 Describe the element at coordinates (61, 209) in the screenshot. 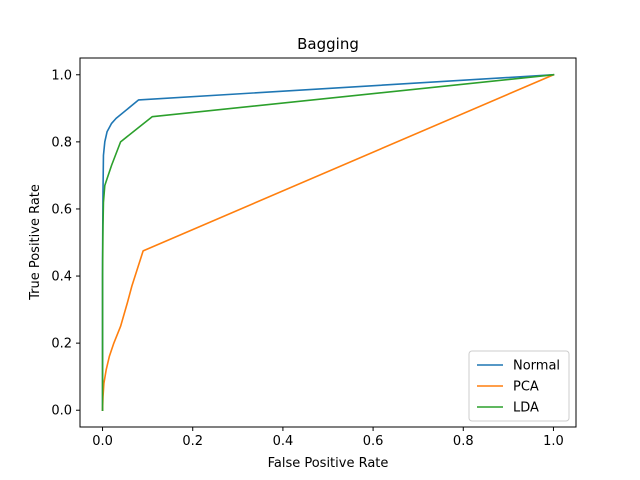

I see `y-tick-label: 0.6` at that location.